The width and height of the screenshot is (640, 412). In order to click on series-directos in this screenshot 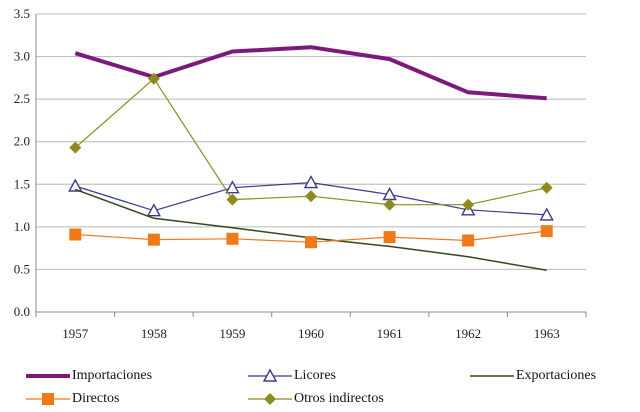, I will do `click(311, 237)`.